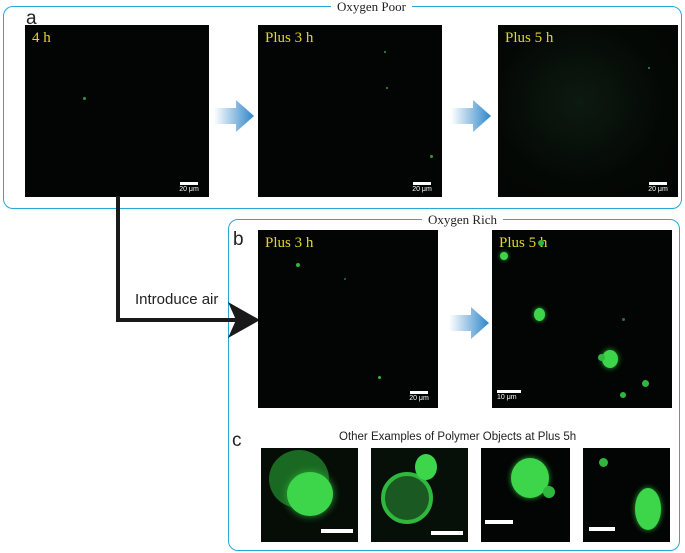 Image resolution: width=685 pixels, height=553 pixels. Describe the element at coordinates (371, 7) in the screenshot. I see `oxygen-poor-title: Oxygen Poor` at that location.